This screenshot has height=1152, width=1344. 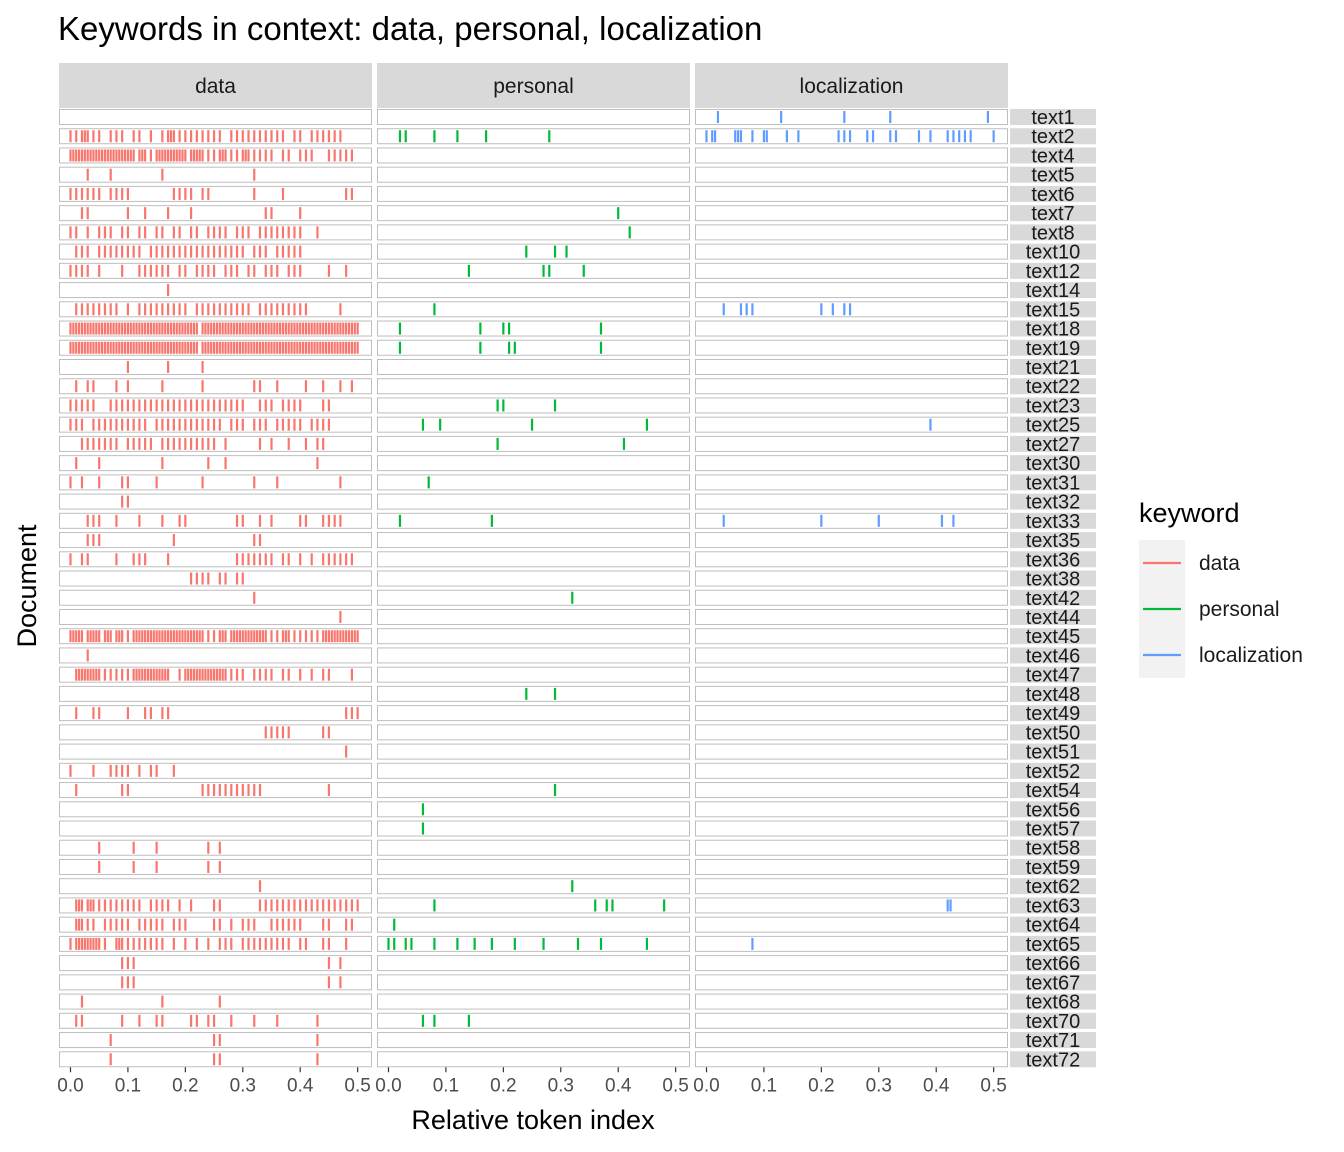 I want to click on panel-strip-label-localization: localization, so click(x=852, y=86).